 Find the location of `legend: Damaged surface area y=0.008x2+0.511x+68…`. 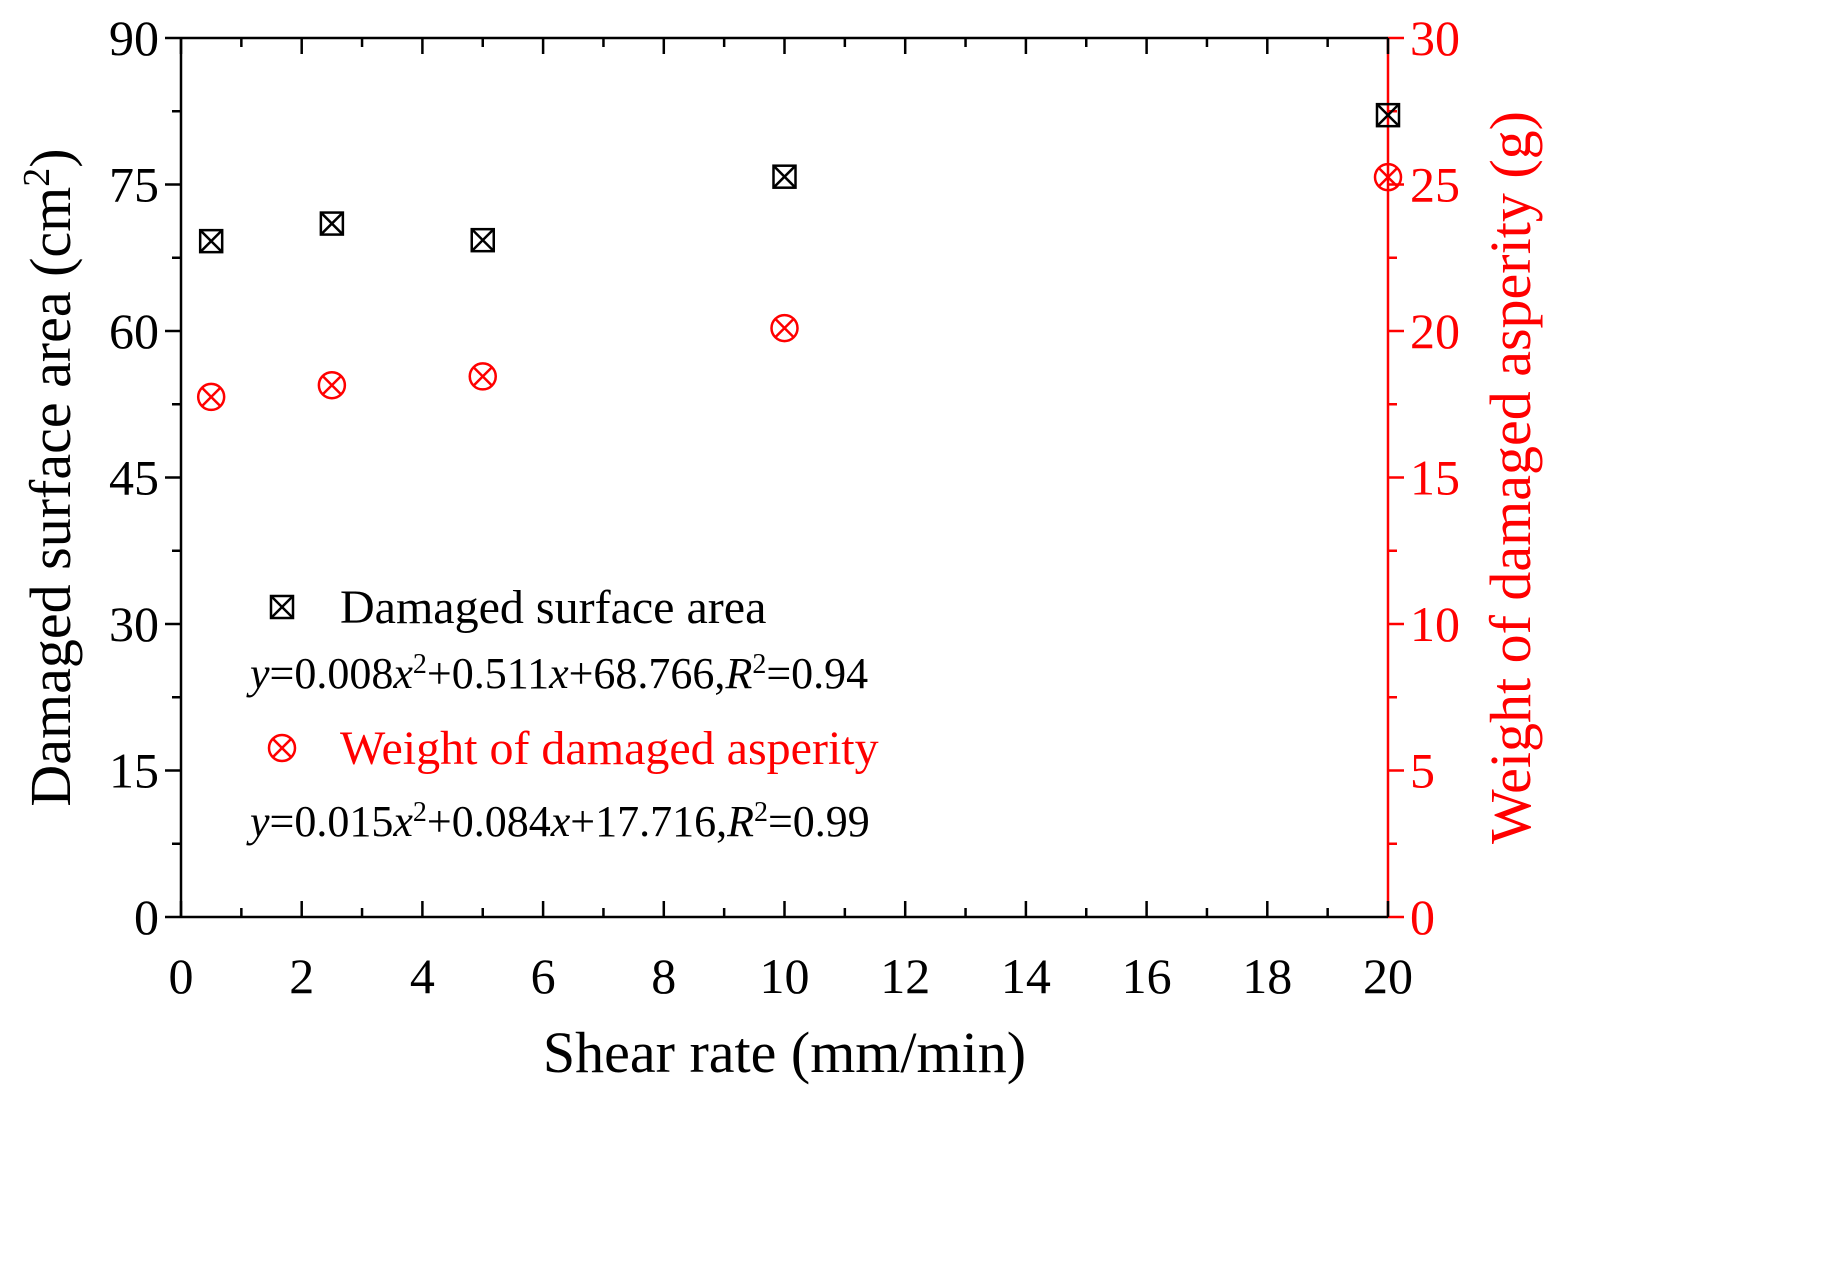

legend: Damaged surface area y=0.008x2+0.511x+68… is located at coordinates (562, 713).